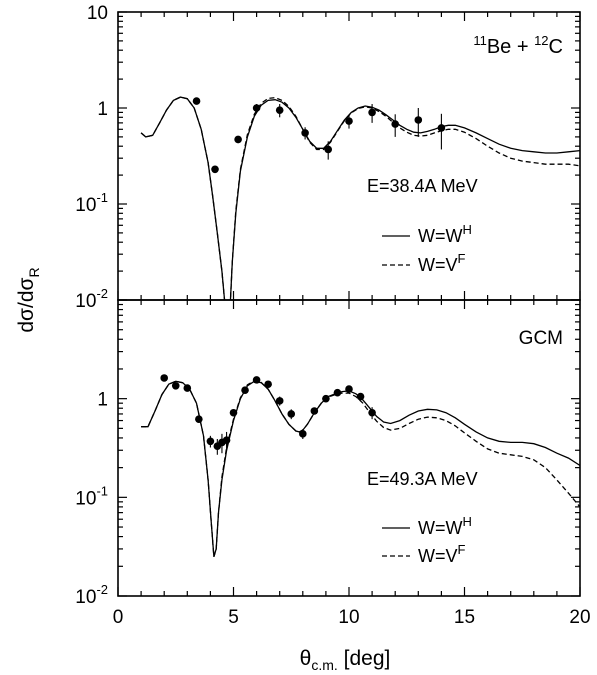 The image size is (597, 675). I want to click on bottom-panel-y-tick-labels: 1 10⁻¹ 10⁻², so click(91, 499).